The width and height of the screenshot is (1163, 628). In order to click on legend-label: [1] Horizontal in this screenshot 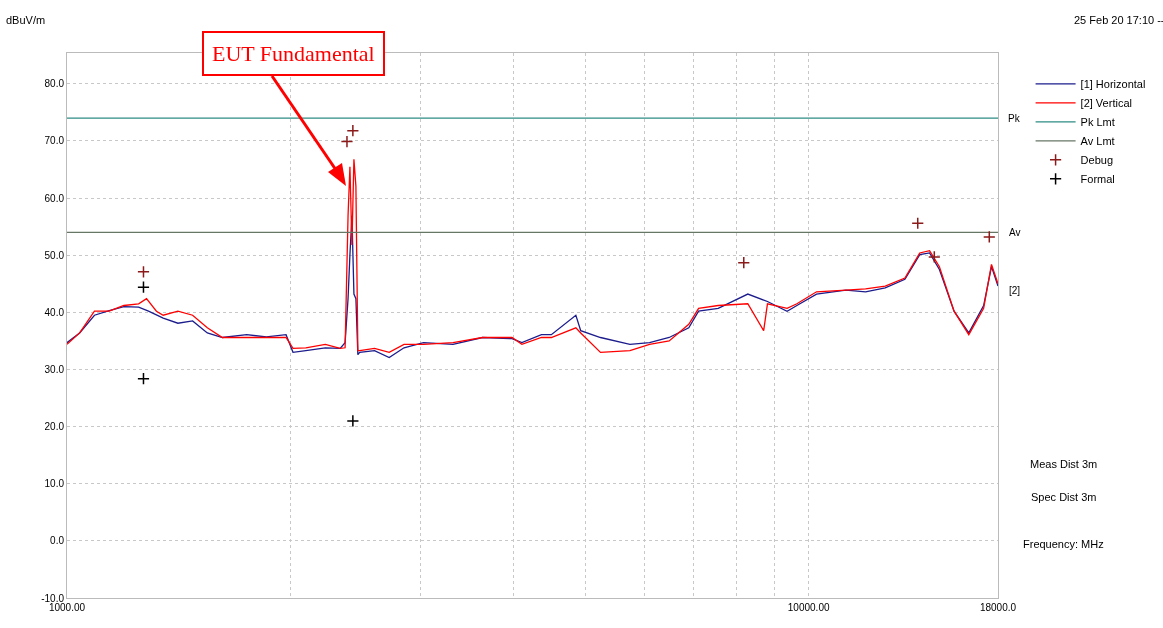, I will do `click(1113, 84)`.